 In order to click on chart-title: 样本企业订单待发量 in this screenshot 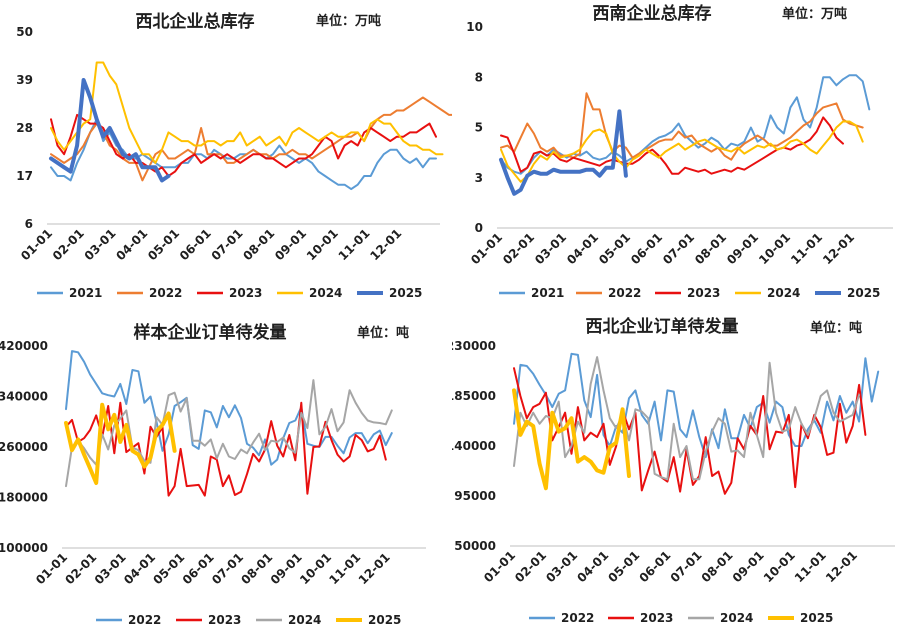, I will do `click(210, 332)`.